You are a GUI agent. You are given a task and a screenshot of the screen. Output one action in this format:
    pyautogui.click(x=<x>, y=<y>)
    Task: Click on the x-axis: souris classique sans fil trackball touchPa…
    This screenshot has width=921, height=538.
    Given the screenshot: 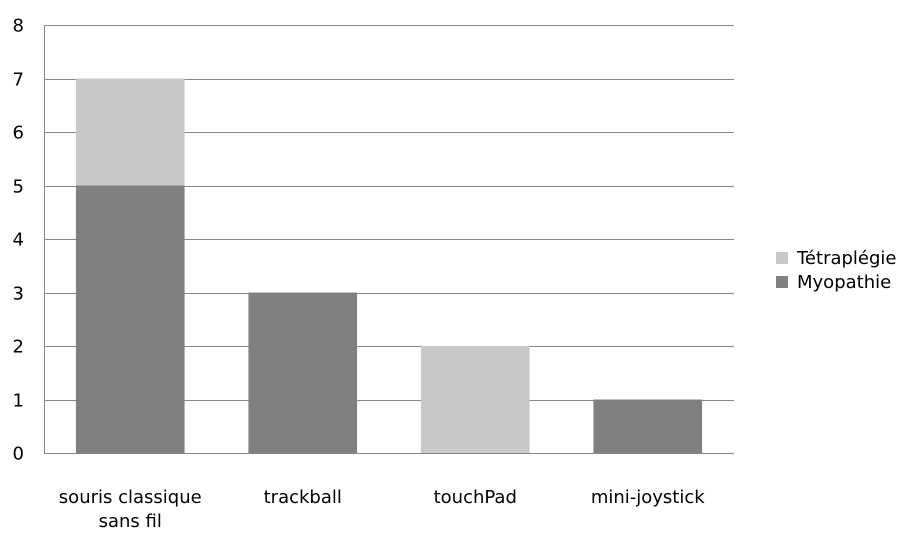 What is the action you would take?
    pyautogui.click(x=382, y=509)
    